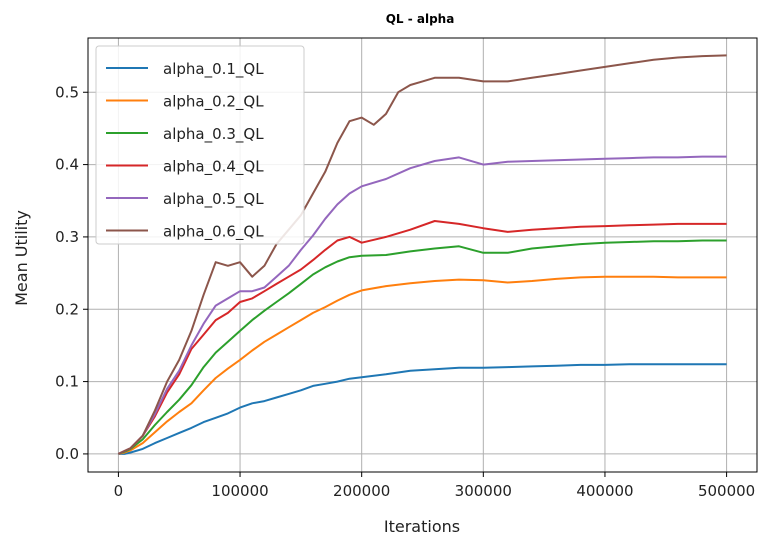 Image resolution: width=773 pixels, height=538 pixels. What do you see at coordinates (213, 232) in the screenshot?
I see `legend-label: alpha_0.6_QL` at bounding box center [213, 232].